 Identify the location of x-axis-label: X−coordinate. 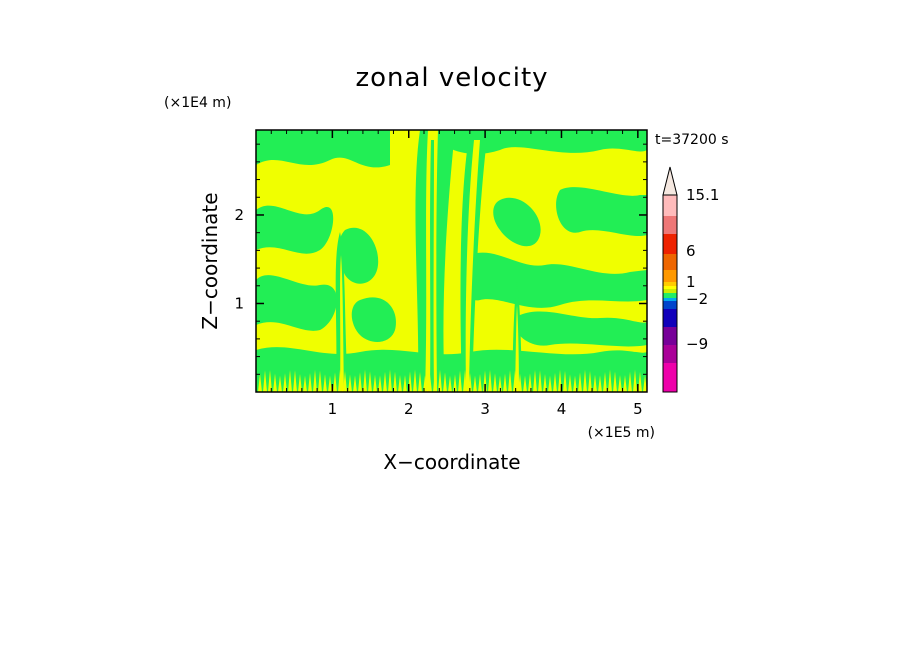
(451, 462).